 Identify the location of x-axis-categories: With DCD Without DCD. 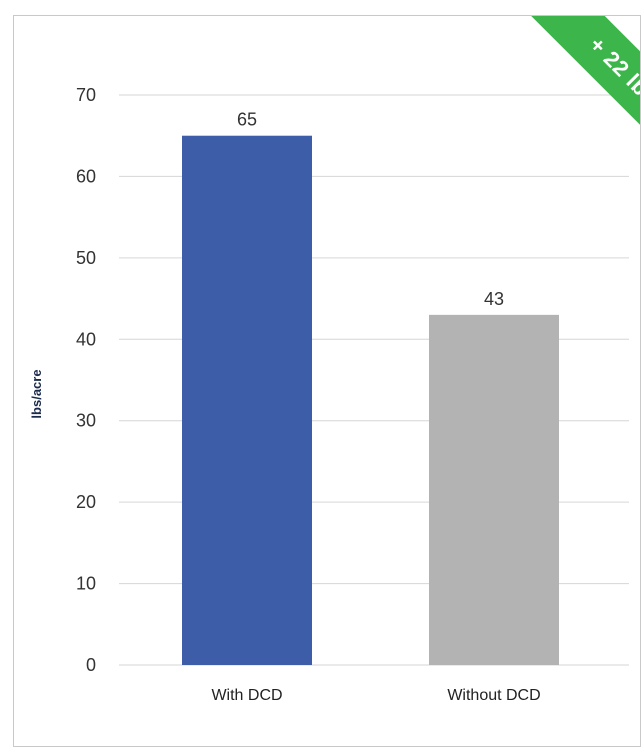
(375, 695).